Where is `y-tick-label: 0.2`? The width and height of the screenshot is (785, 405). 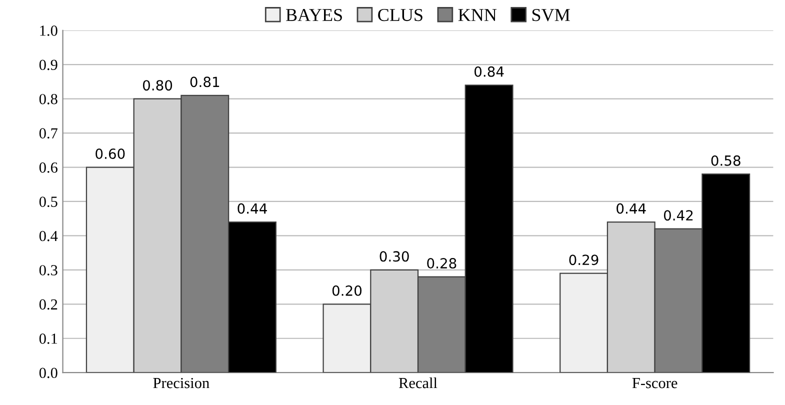 y-tick-label: 0.2 is located at coordinates (48, 304).